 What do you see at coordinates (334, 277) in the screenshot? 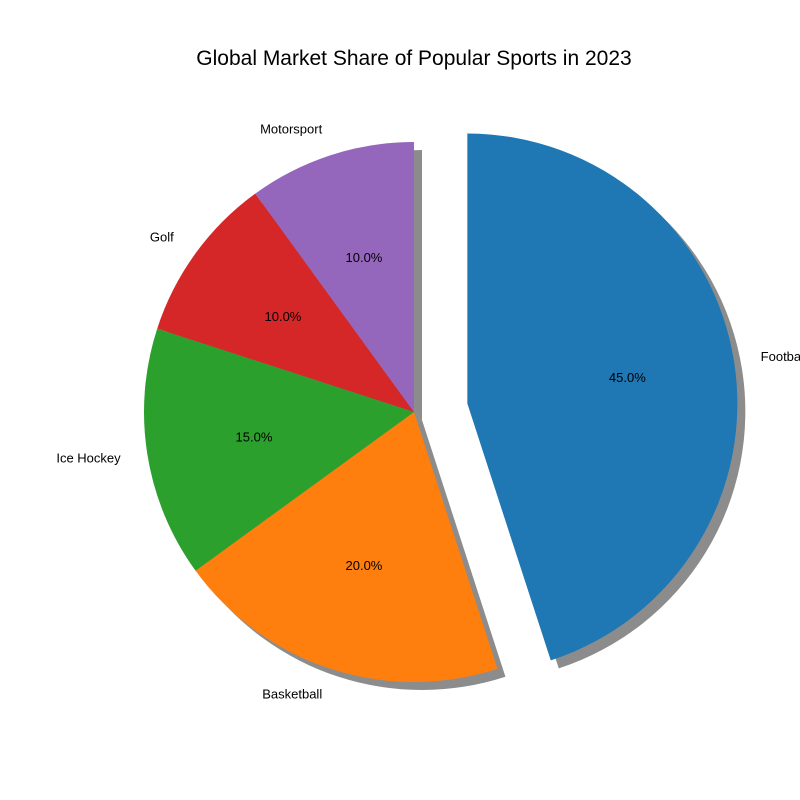
I see `pie-slice-motorsport` at bounding box center [334, 277].